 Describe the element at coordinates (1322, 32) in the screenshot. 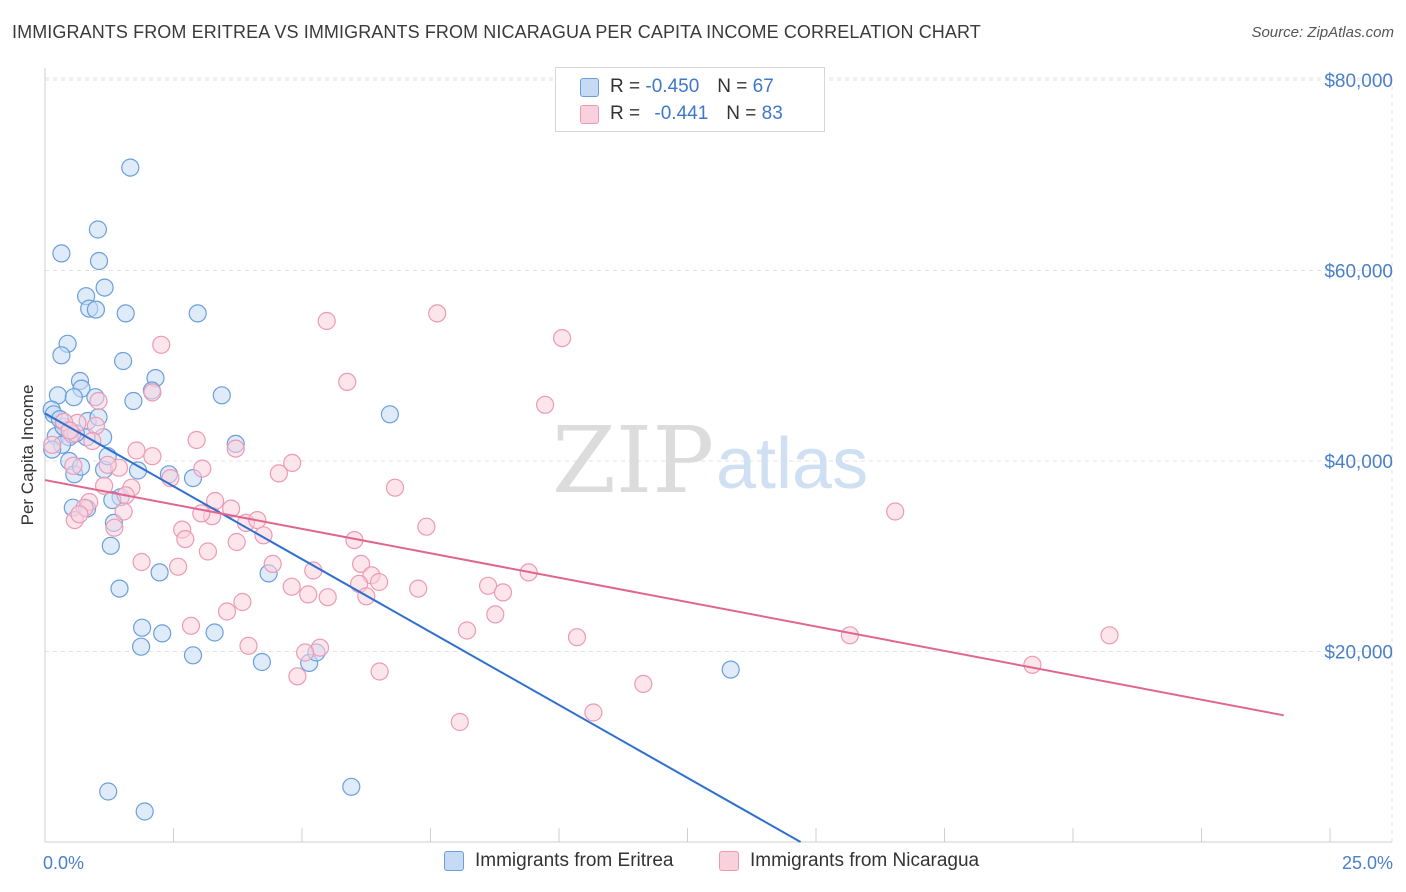

I see `chart-source: Source: ZipAtlas.com` at that location.